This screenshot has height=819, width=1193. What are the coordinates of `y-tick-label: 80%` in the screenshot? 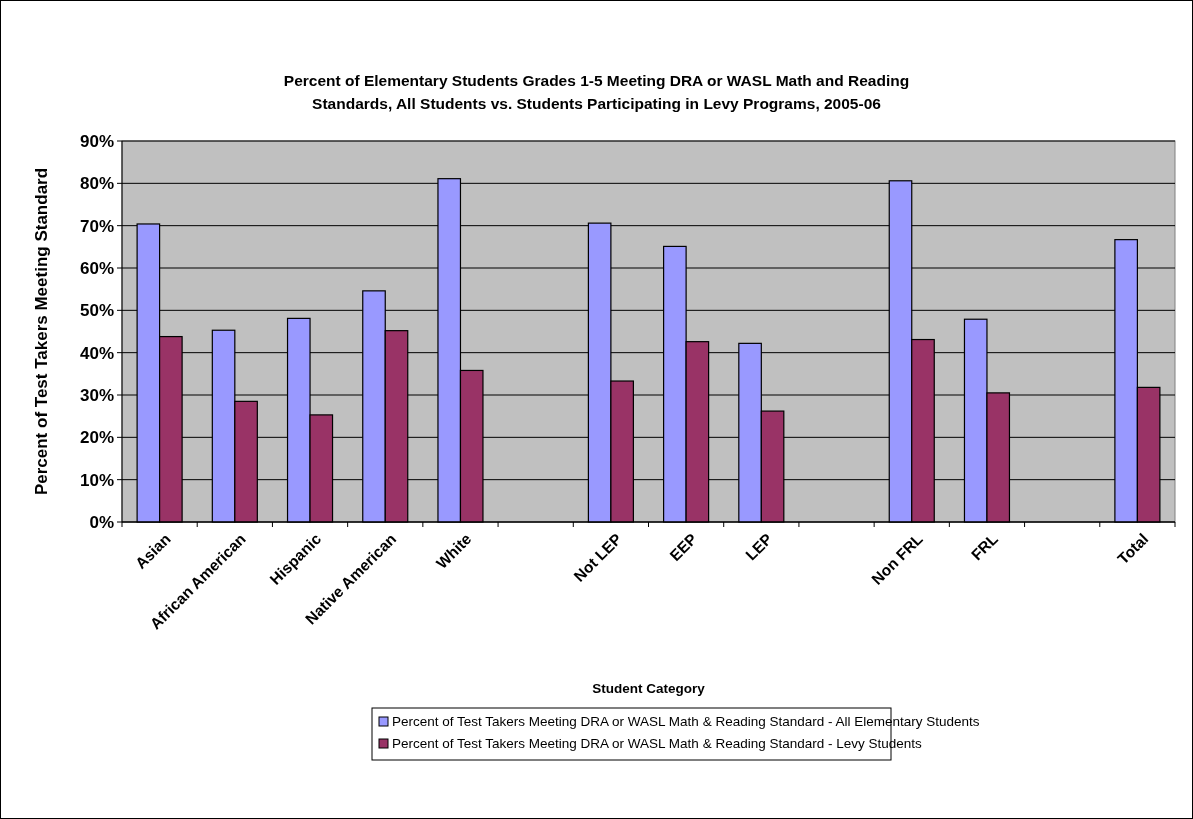 It's located at (96, 184).